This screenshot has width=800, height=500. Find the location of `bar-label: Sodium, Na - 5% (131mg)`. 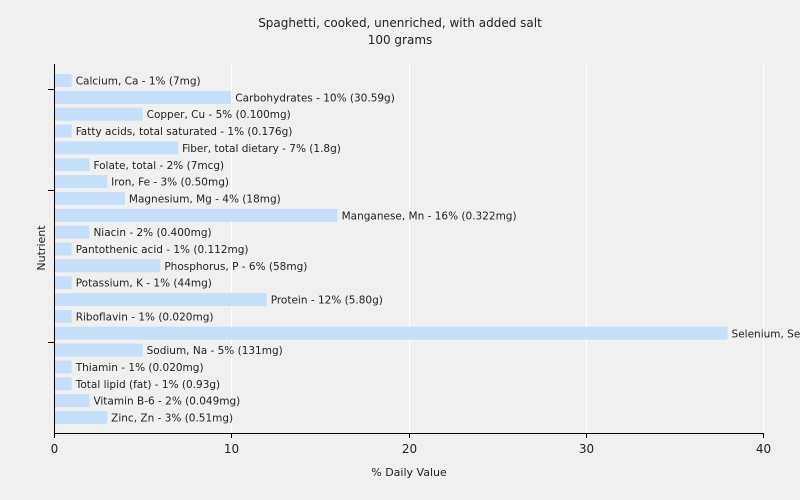

bar-label: Sodium, Na - 5% (131mg) is located at coordinates (215, 351).